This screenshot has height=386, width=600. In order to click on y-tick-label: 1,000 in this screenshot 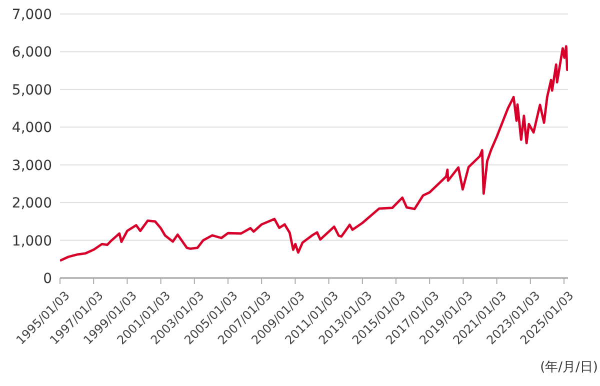, I will do `click(32, 241)`.